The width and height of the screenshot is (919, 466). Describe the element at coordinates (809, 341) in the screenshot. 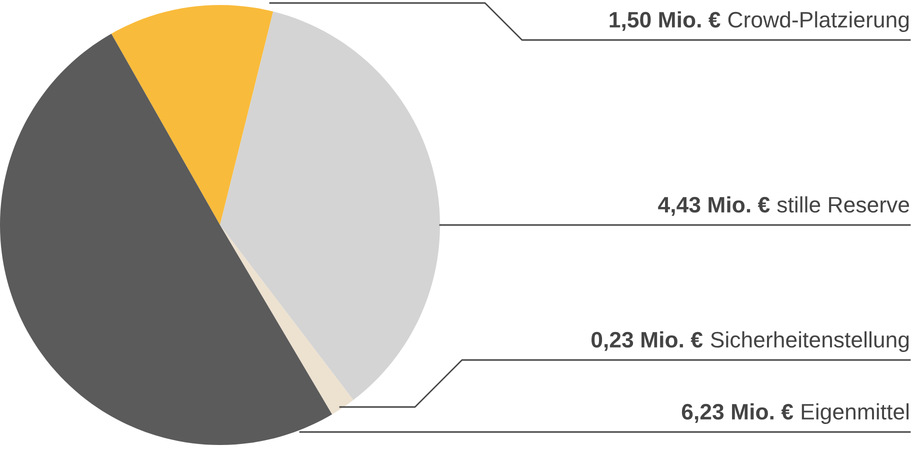

I see `slice-label: Sicherheitenstellung` at that location.